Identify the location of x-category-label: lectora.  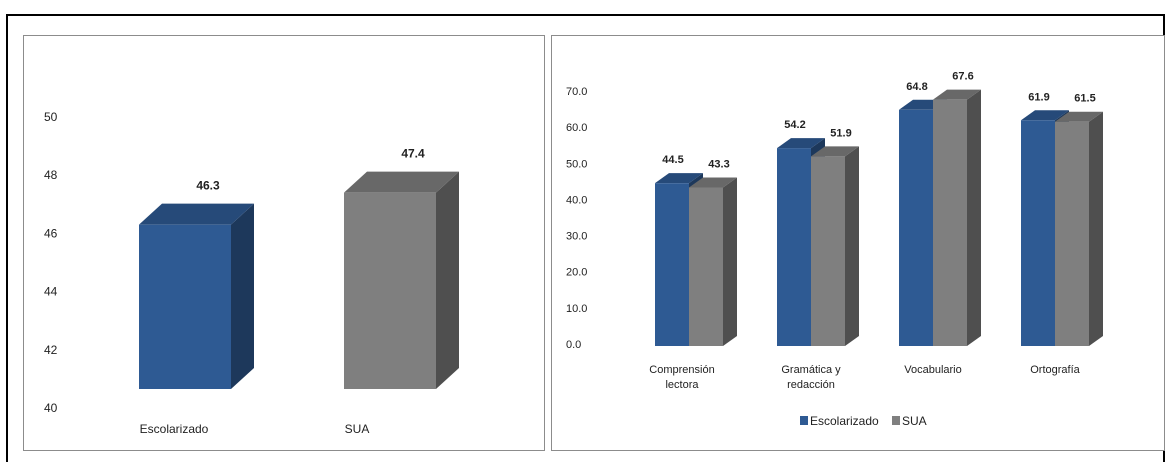
(682, 385).